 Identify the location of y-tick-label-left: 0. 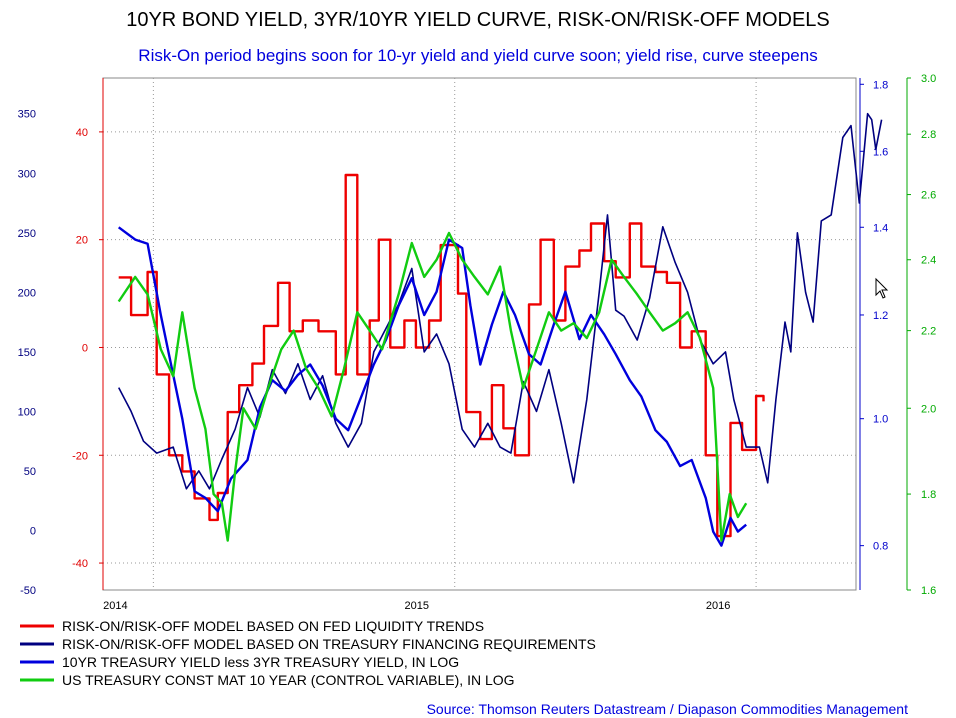
(85, 348).